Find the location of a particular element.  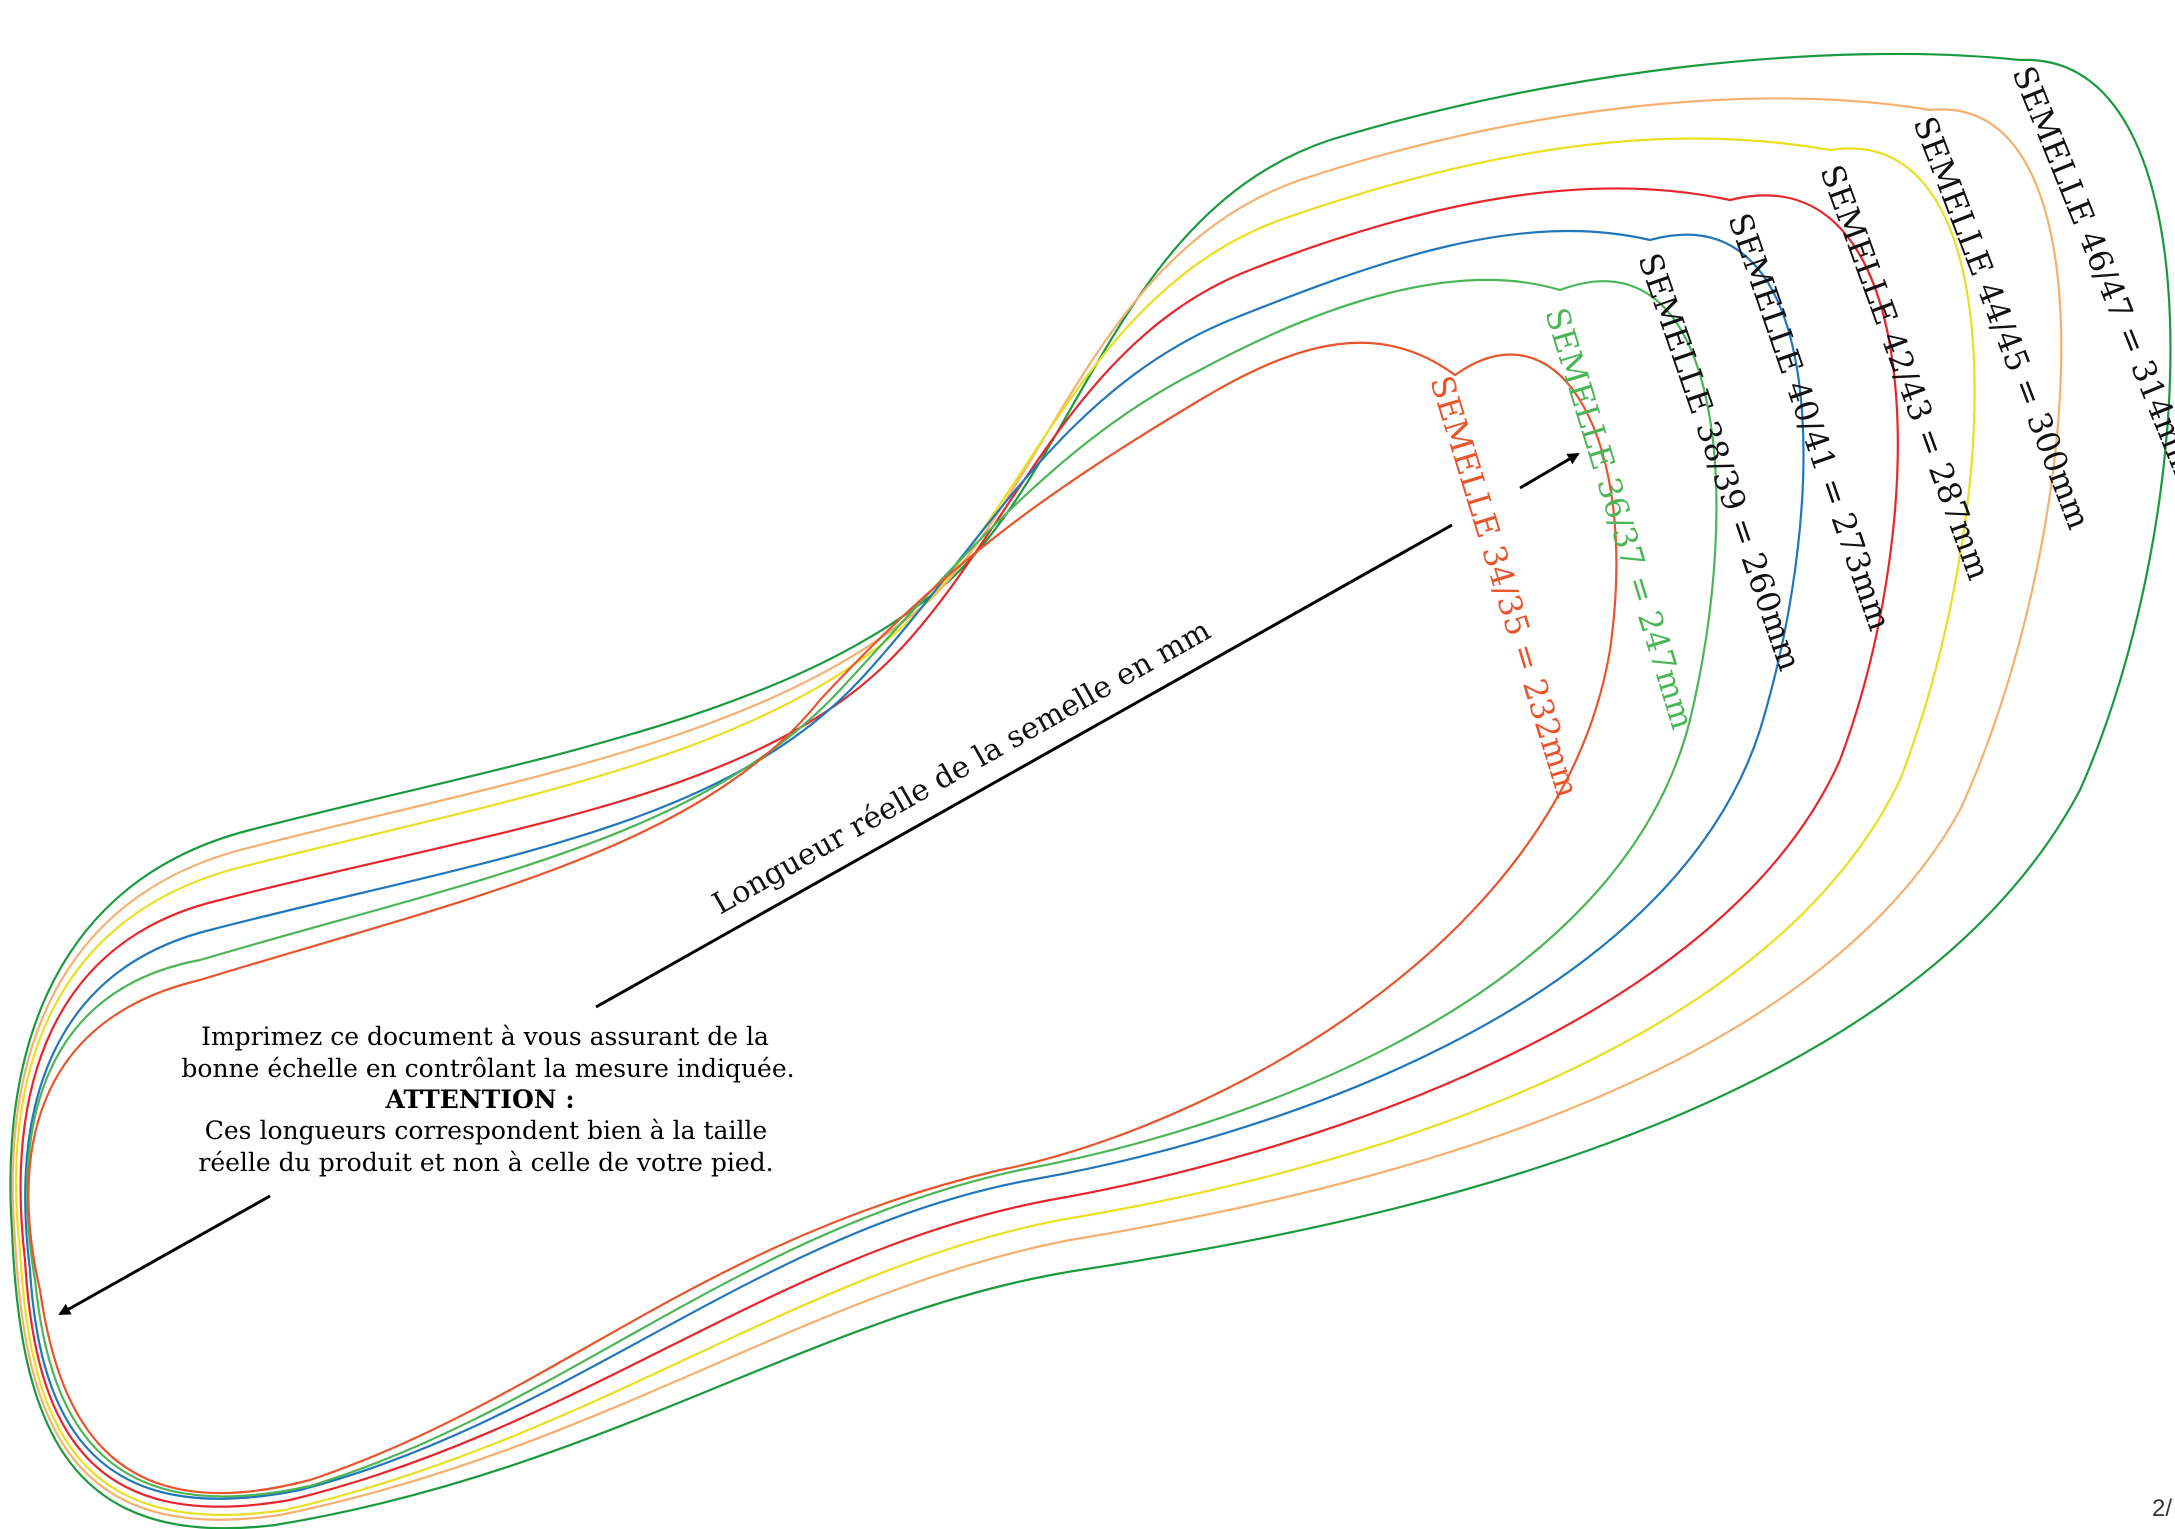

measure-arrow-top is located at coordinates (1024, 766).